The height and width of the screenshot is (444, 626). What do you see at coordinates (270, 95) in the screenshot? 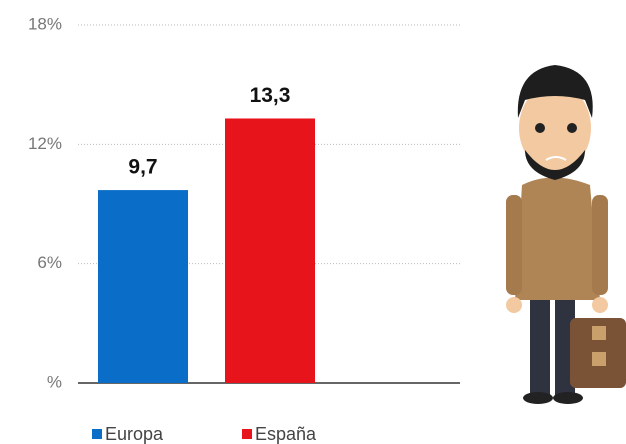
I see `value-label: 13,3` at bounding box center [270, 95].